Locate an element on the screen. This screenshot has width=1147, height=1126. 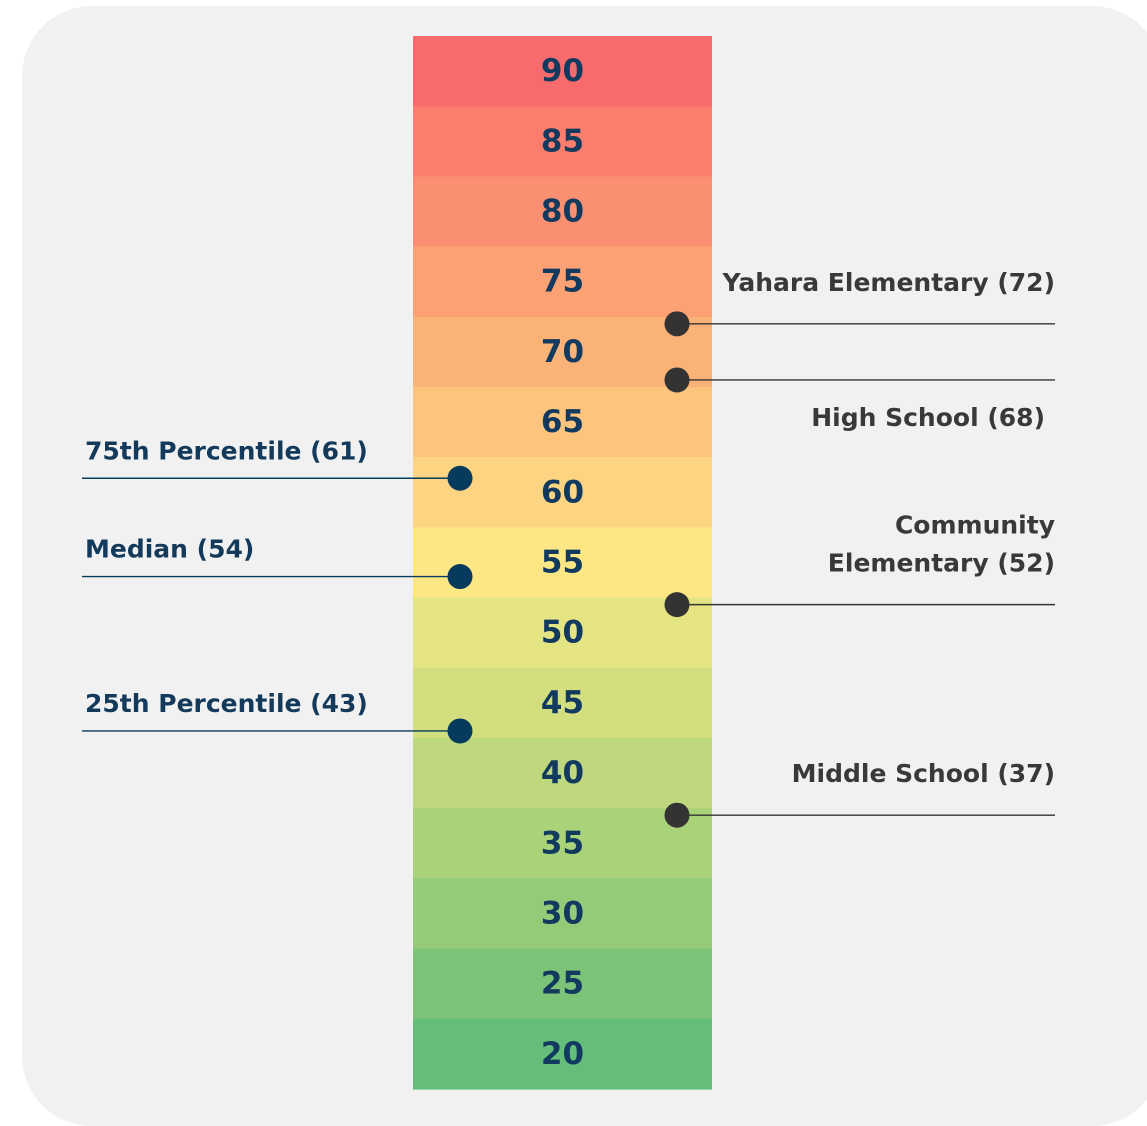
tick-label: 40 is located at coordinates (562, 773).